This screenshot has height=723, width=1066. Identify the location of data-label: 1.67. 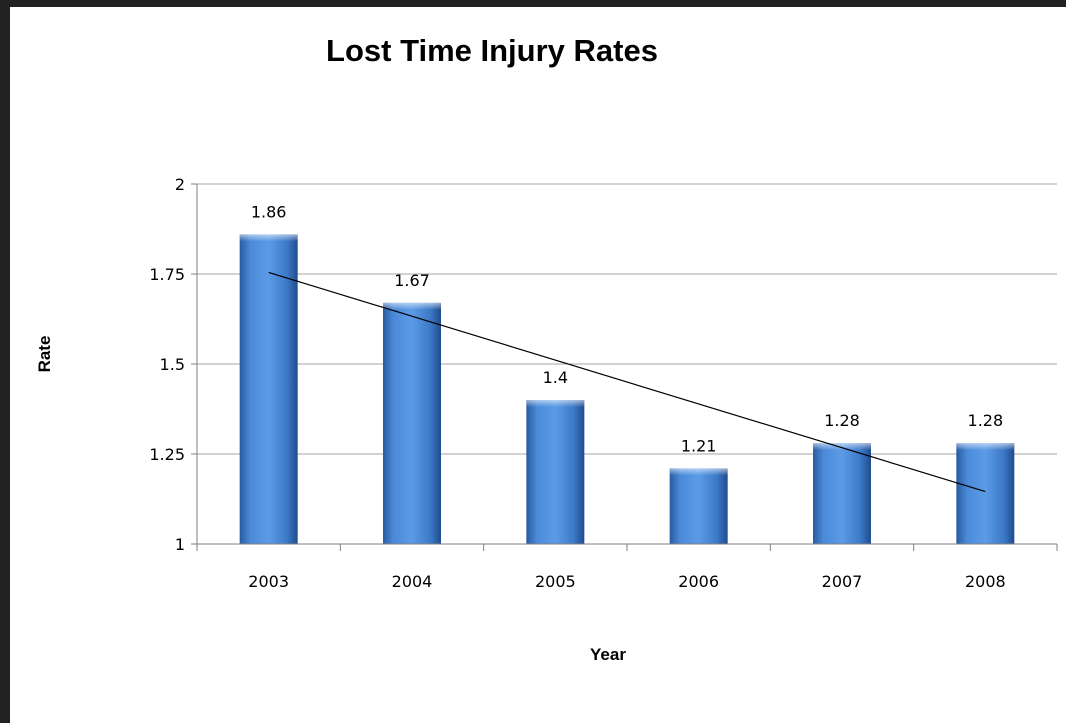
(412, 280).